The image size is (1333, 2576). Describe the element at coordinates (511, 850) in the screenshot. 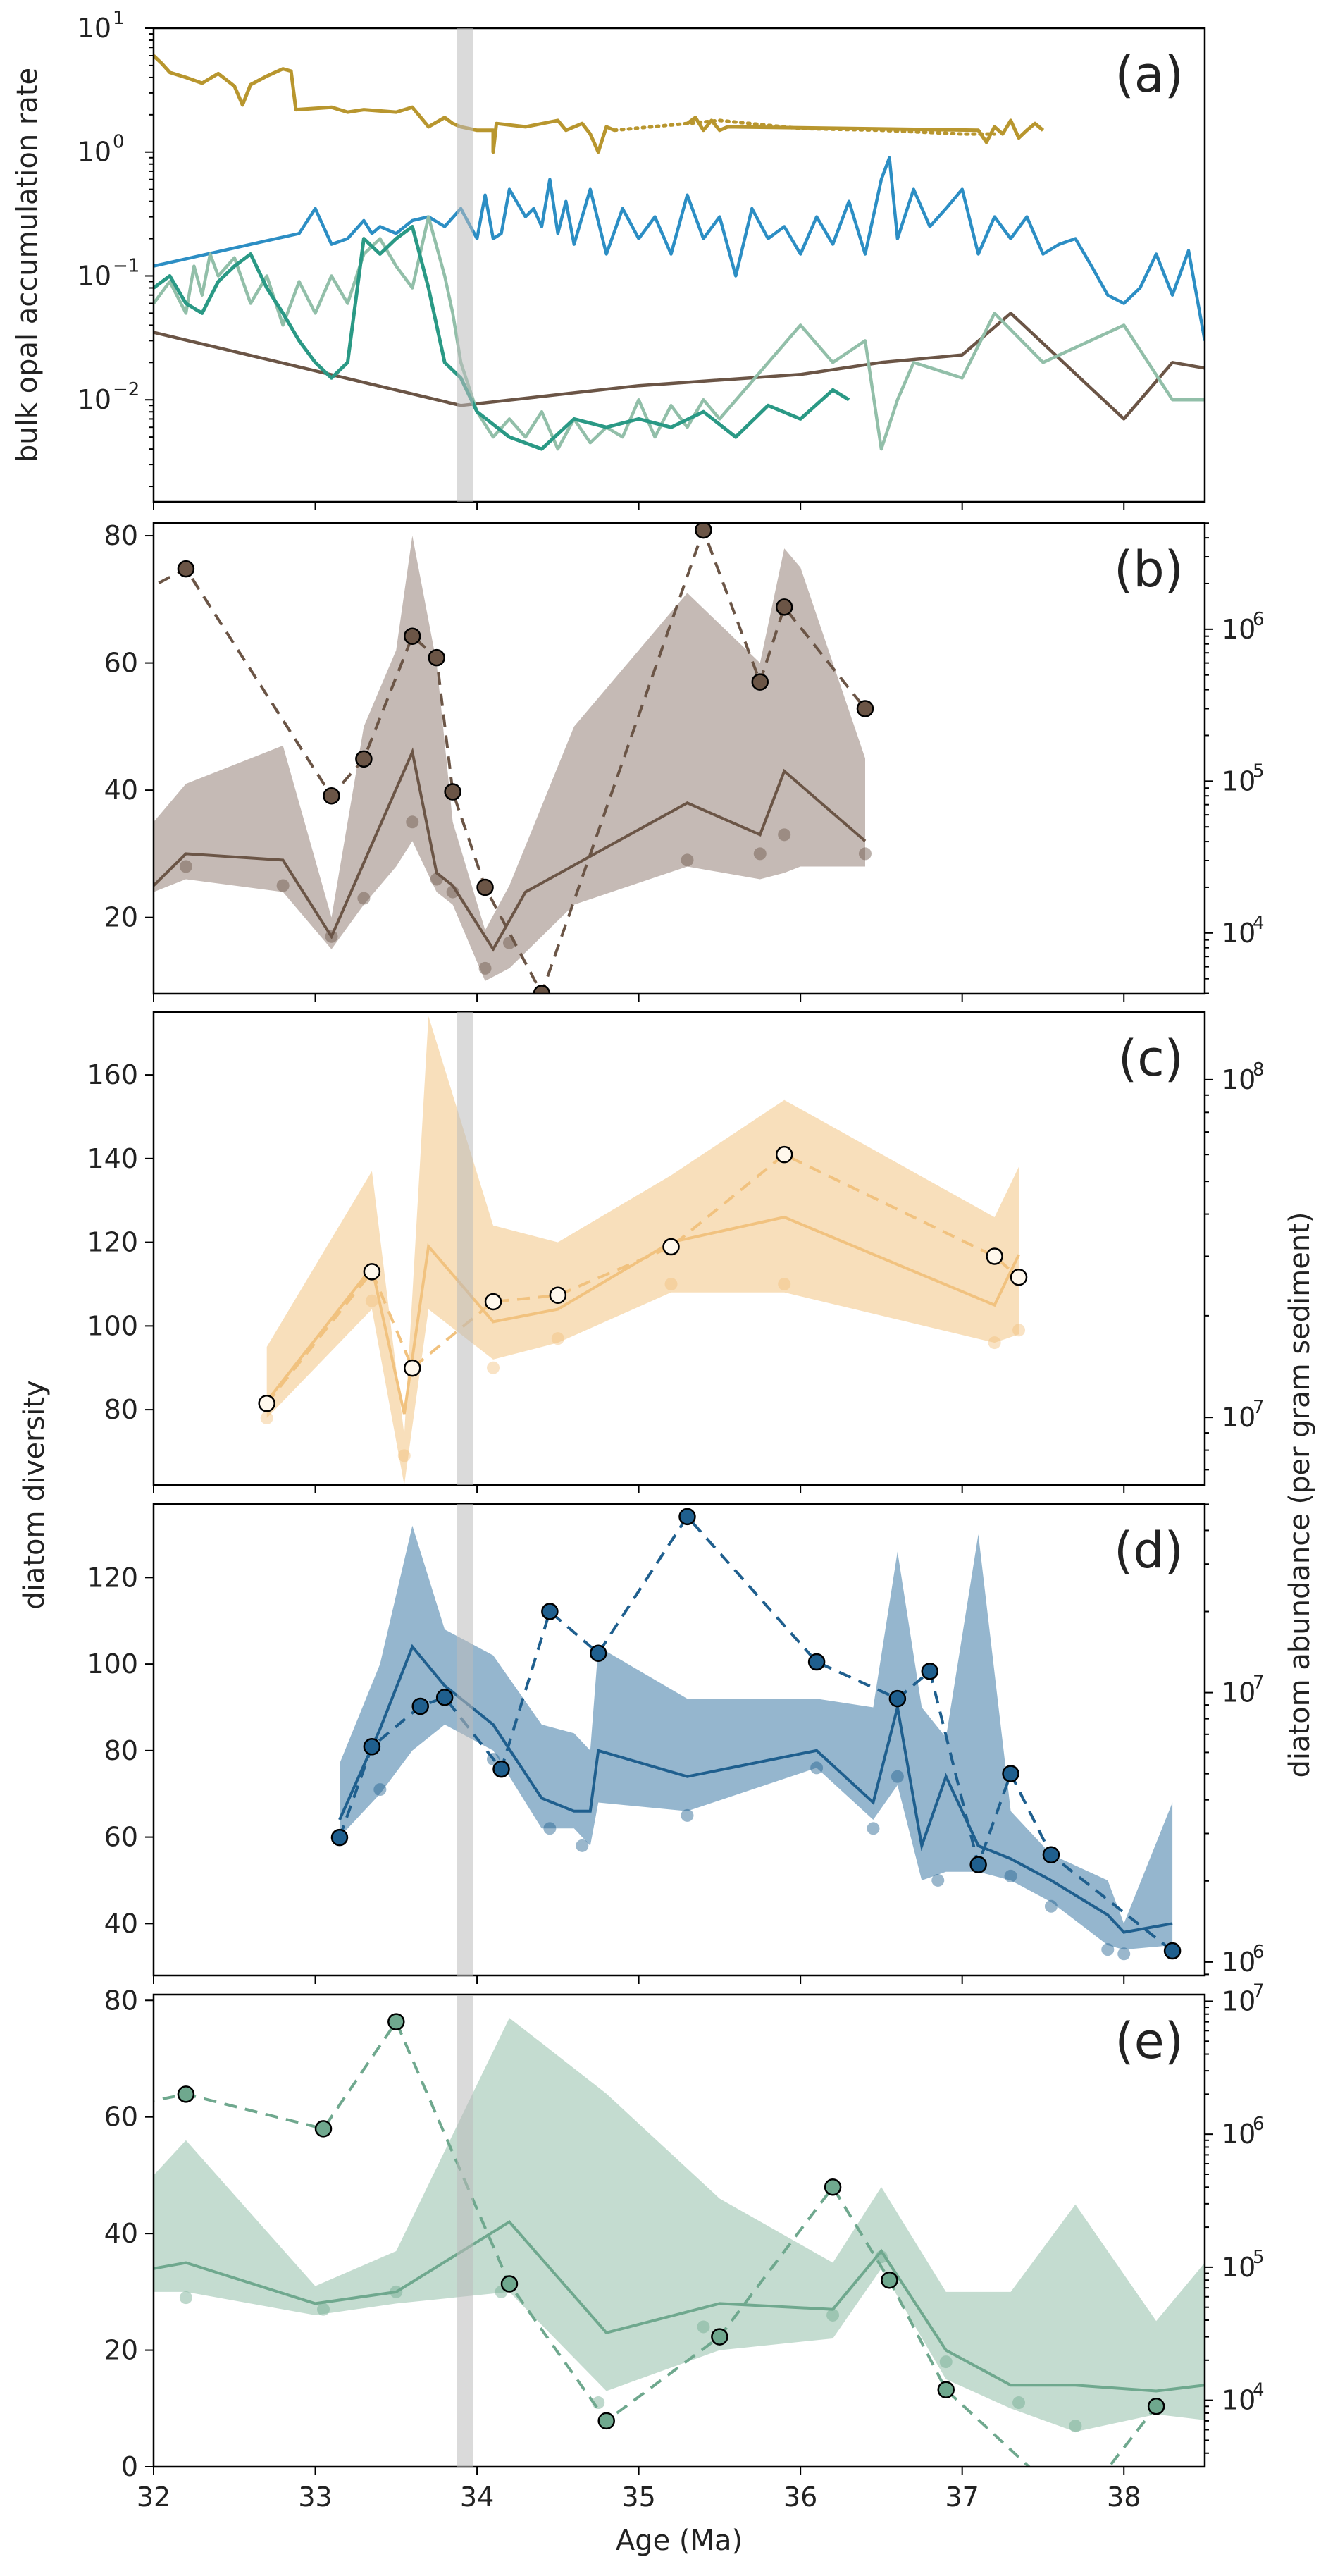

I see `median-line-b` at that location.